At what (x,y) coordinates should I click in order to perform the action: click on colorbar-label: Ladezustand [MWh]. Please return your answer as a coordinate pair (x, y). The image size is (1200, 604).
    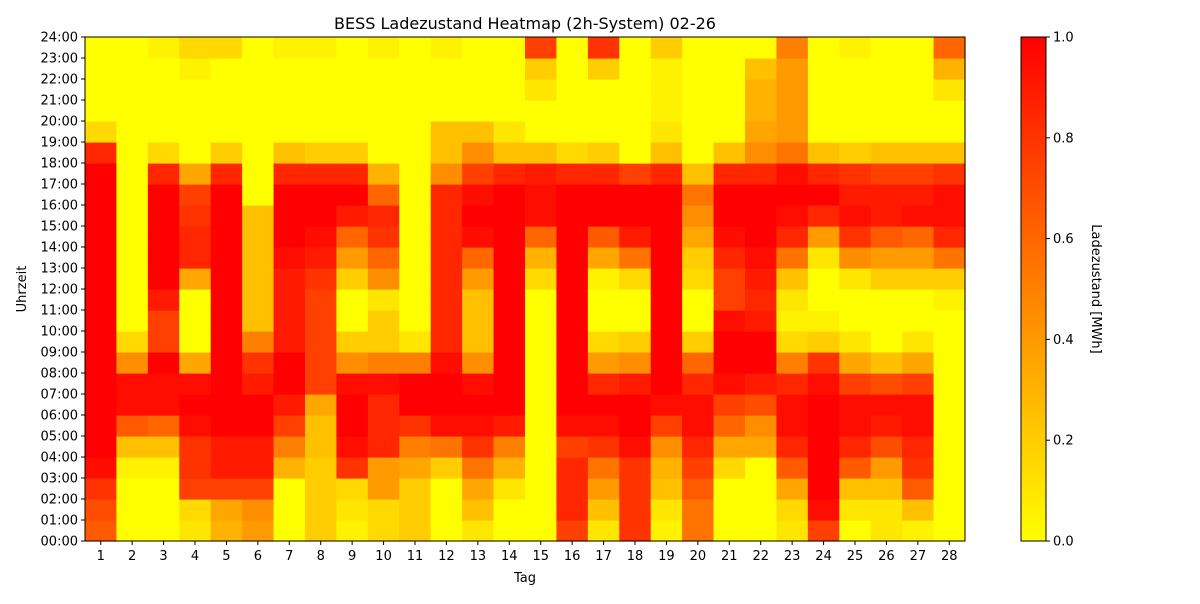
    Looking at the image, I should click on (1095, 288).